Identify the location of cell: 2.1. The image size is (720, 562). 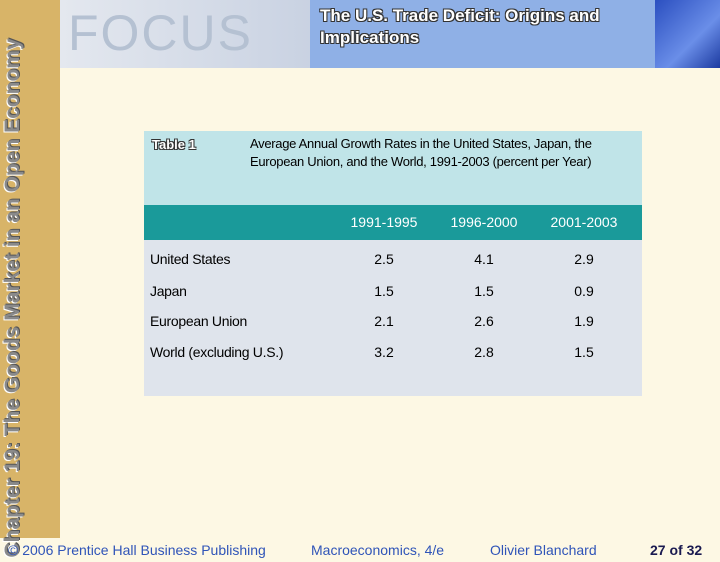
(384, 321).